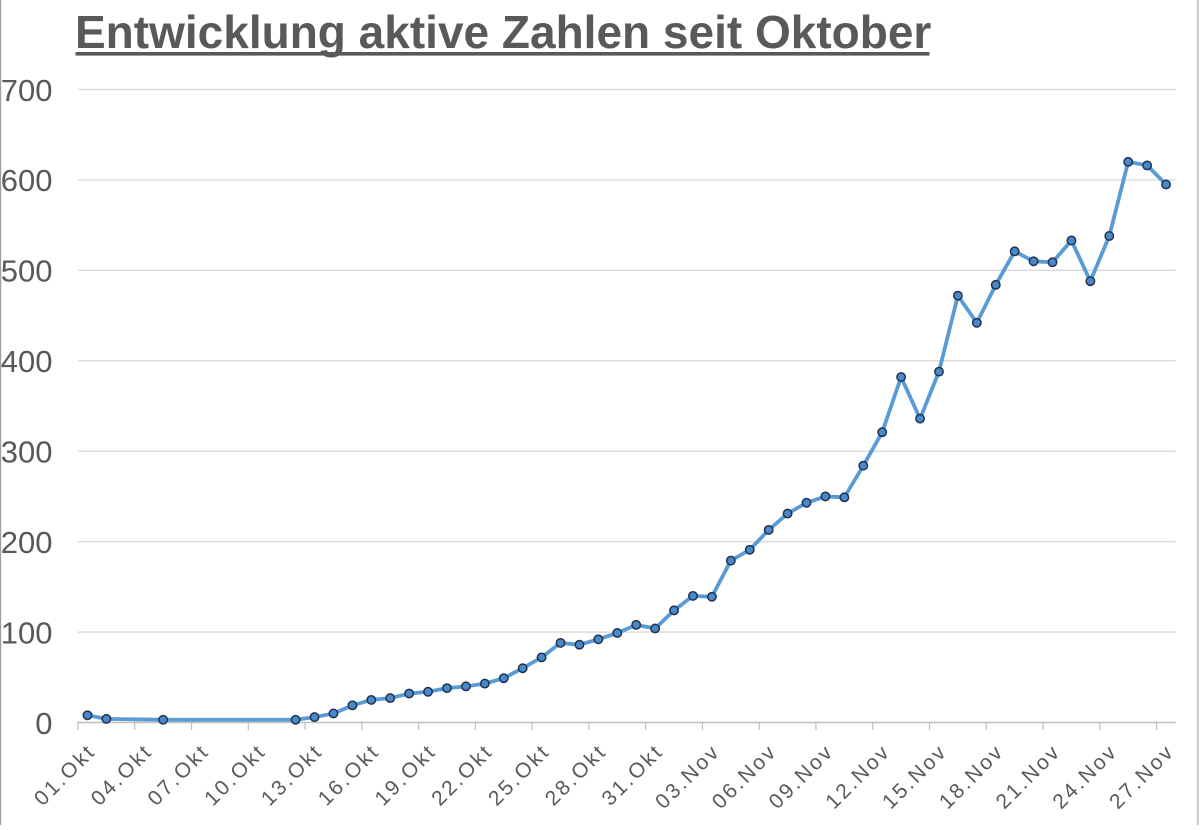 The width and height of the screenshot is (1200, 830). What do you see at coordinates (503, 32) in the screenshot?
I see `svg-text:Entwicklung aktive Zahlen seit: Entwicklung aktive Zahlen seit Oktober` at bounding box center [503, 32].